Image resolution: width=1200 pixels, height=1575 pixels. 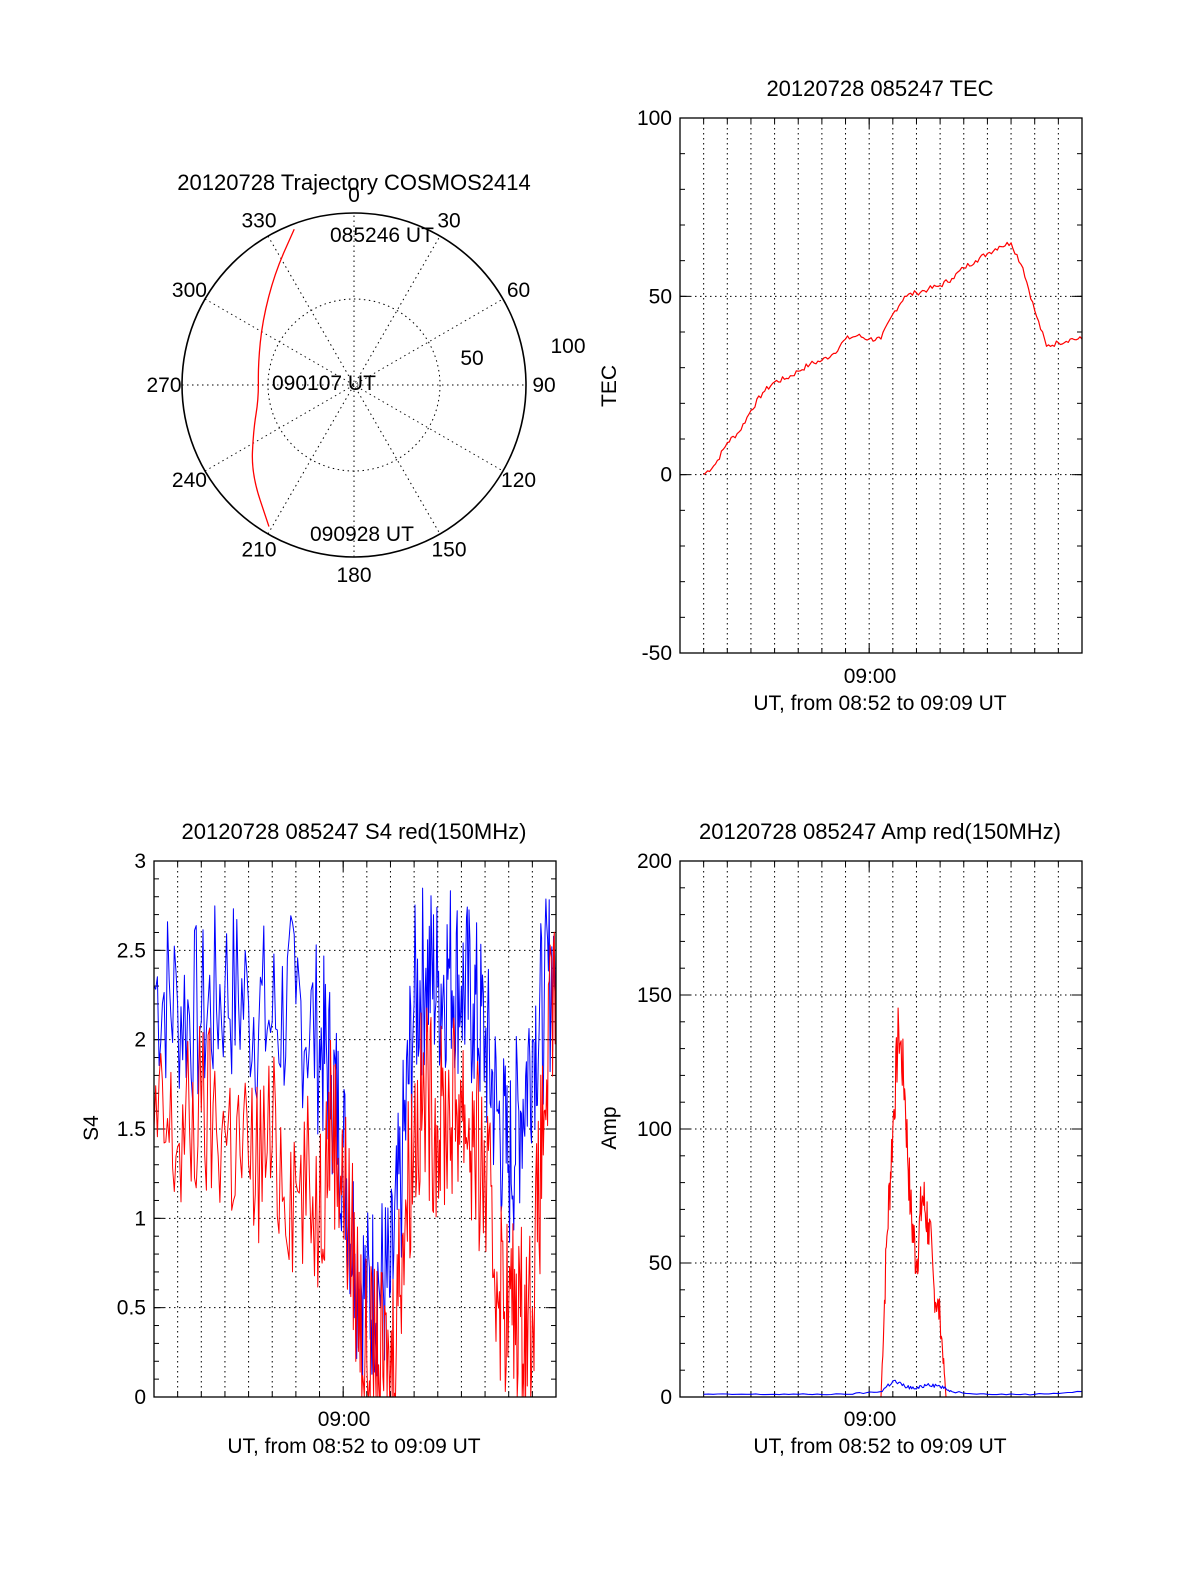 What do you see at coordinates (657, 653) in the screenshot?
I see `y-tick-label: -50` at bounding box center [657, 653].